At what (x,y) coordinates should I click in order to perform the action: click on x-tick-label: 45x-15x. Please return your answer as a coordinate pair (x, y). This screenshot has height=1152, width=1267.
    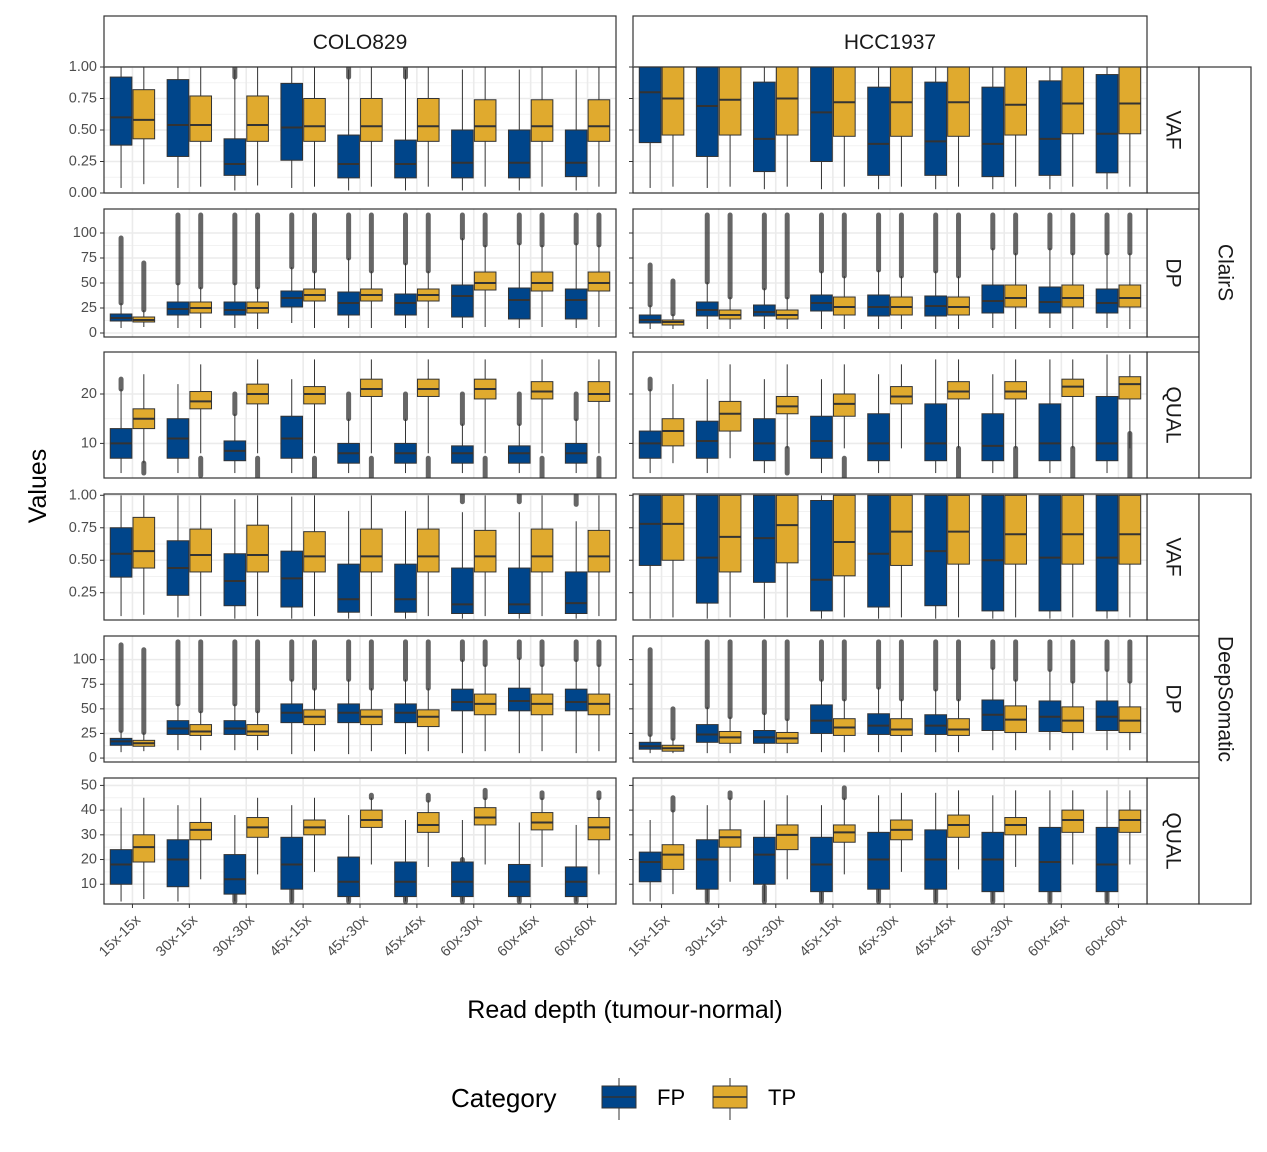
    Looking at the image, I should click on (821, 936).